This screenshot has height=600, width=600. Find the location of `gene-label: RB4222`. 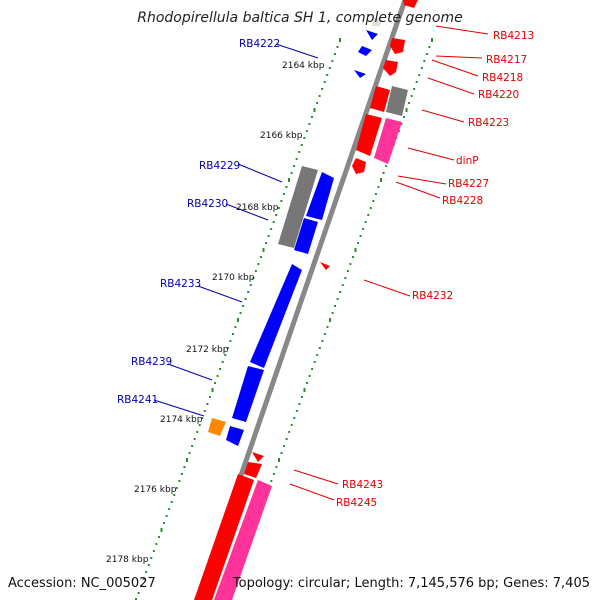

gene-label: RB4222 is located at coordinates (259, 44).